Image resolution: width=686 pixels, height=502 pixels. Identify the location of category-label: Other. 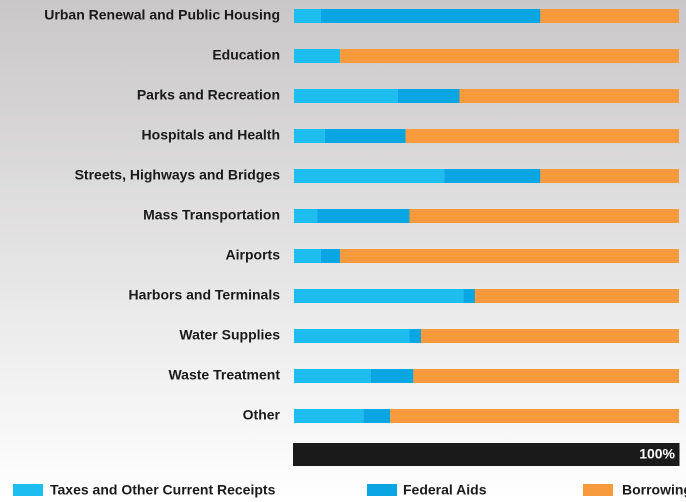
(262, 415).